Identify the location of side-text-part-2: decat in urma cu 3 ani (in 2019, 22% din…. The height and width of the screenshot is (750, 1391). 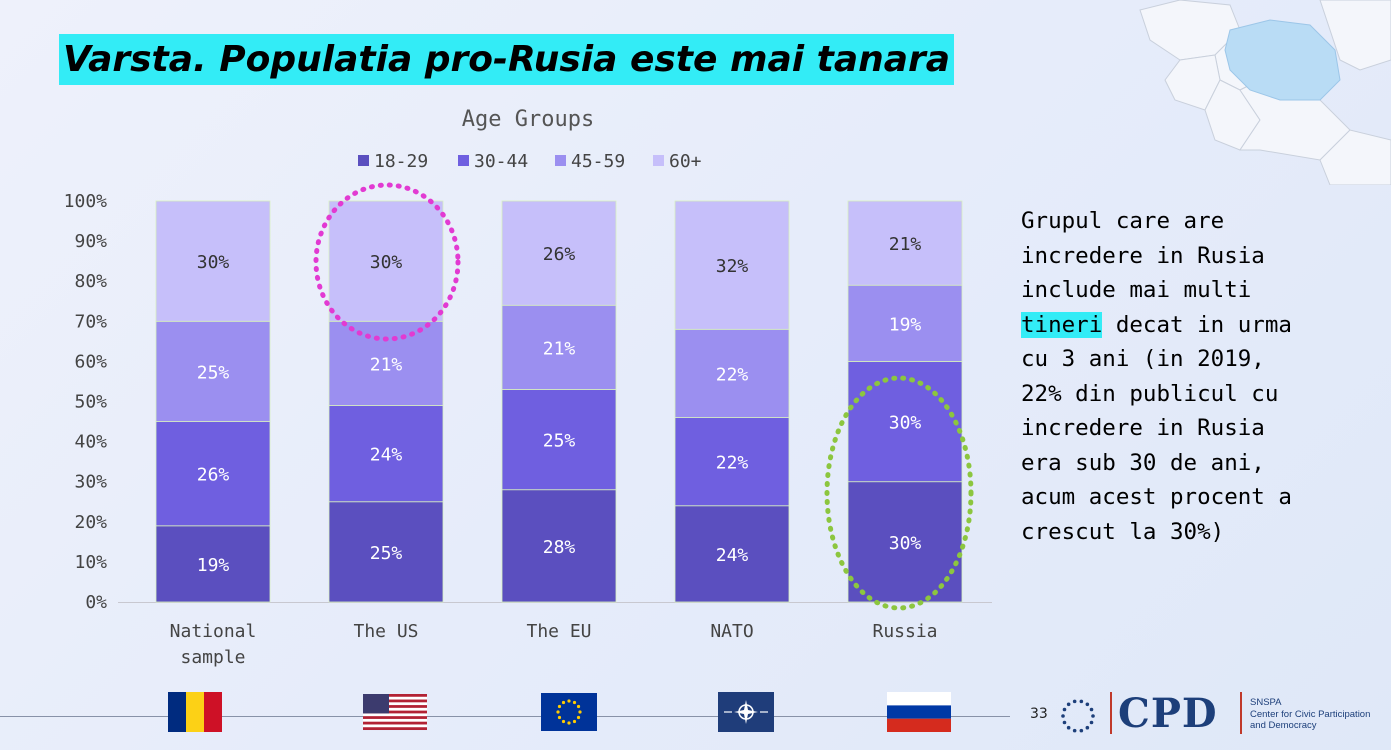
(1156, 428).